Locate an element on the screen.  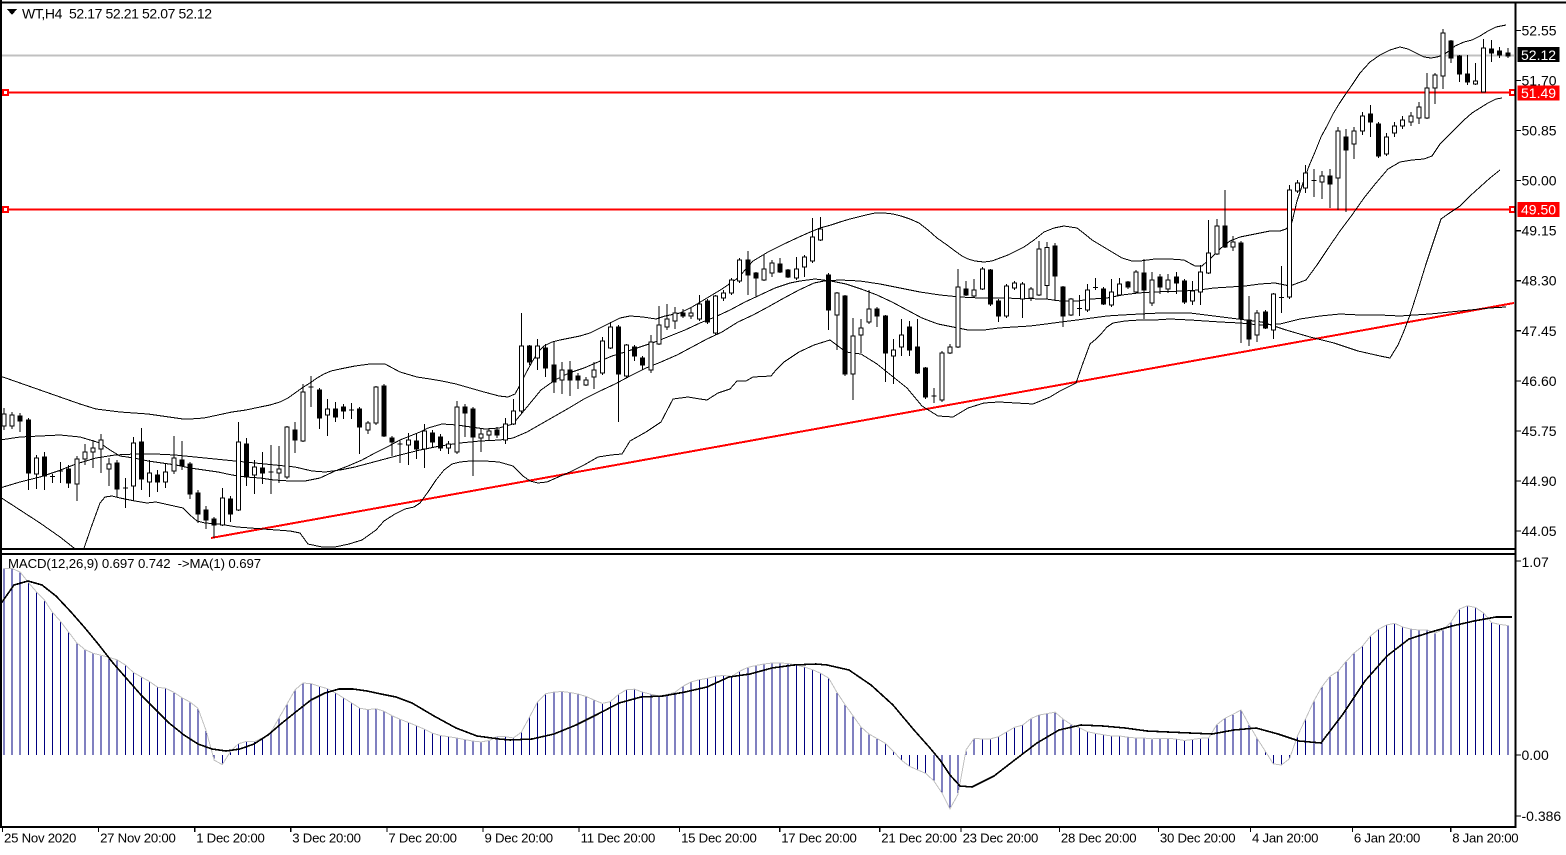
svg-text: 52.55 is located at coordinates (1539, 30).